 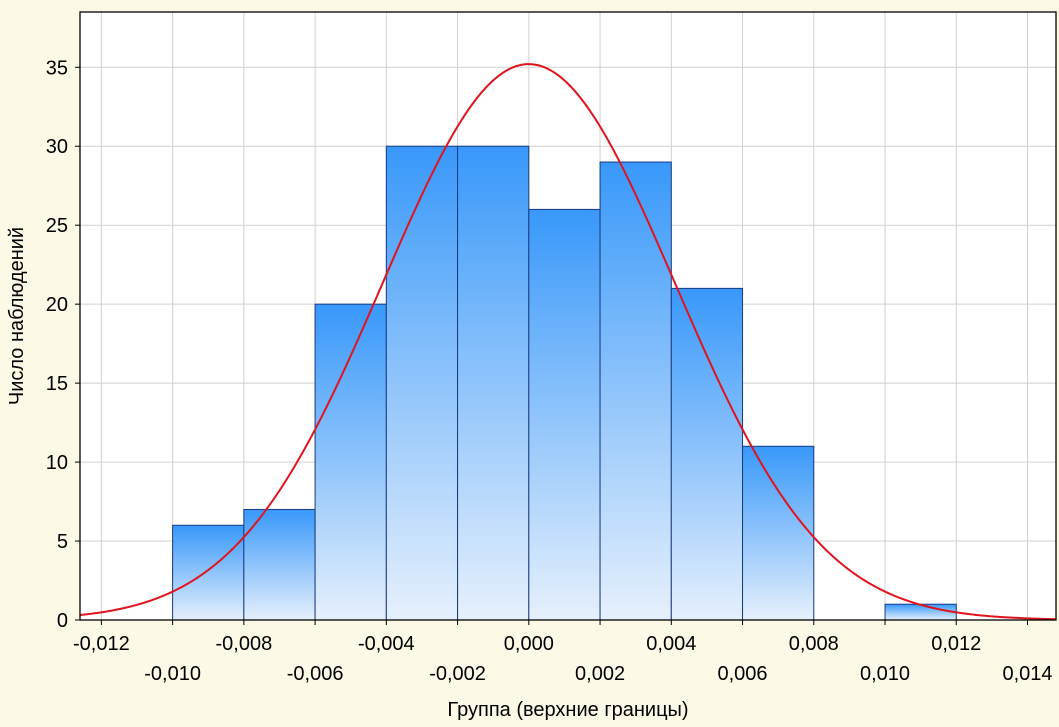 I want to click on x-tick-label: -0,010, so click(x=172, y=674).